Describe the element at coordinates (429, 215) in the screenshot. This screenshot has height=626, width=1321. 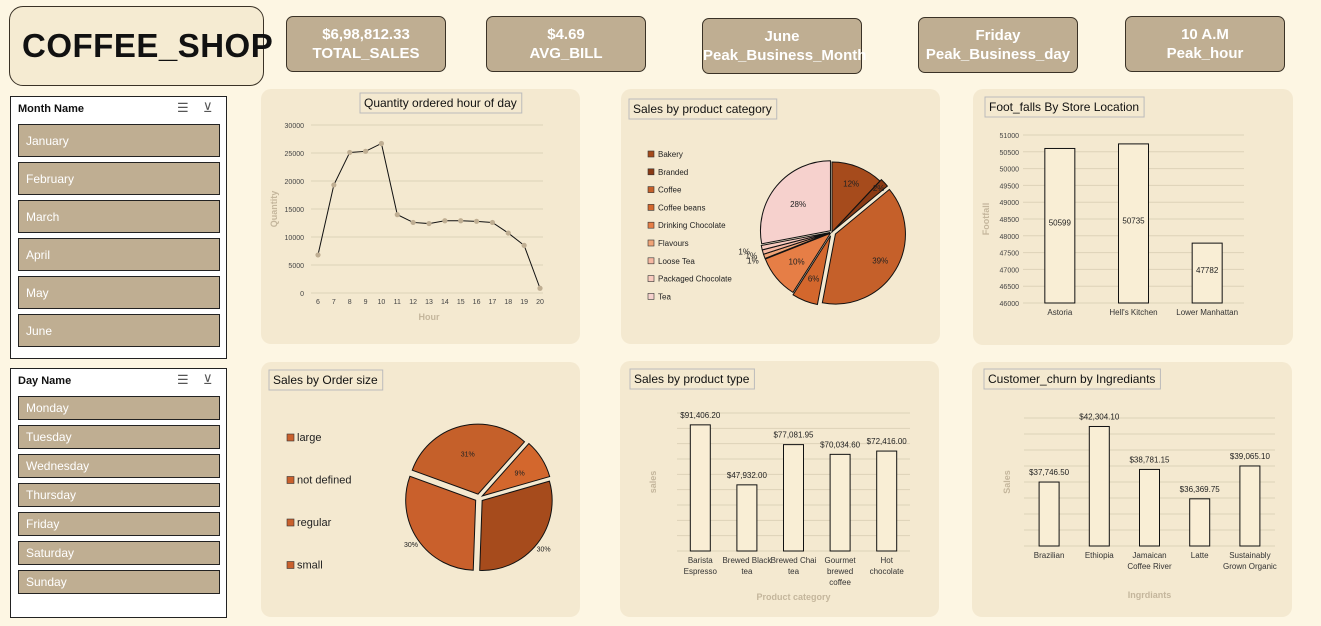
I see `series-line` at that location.